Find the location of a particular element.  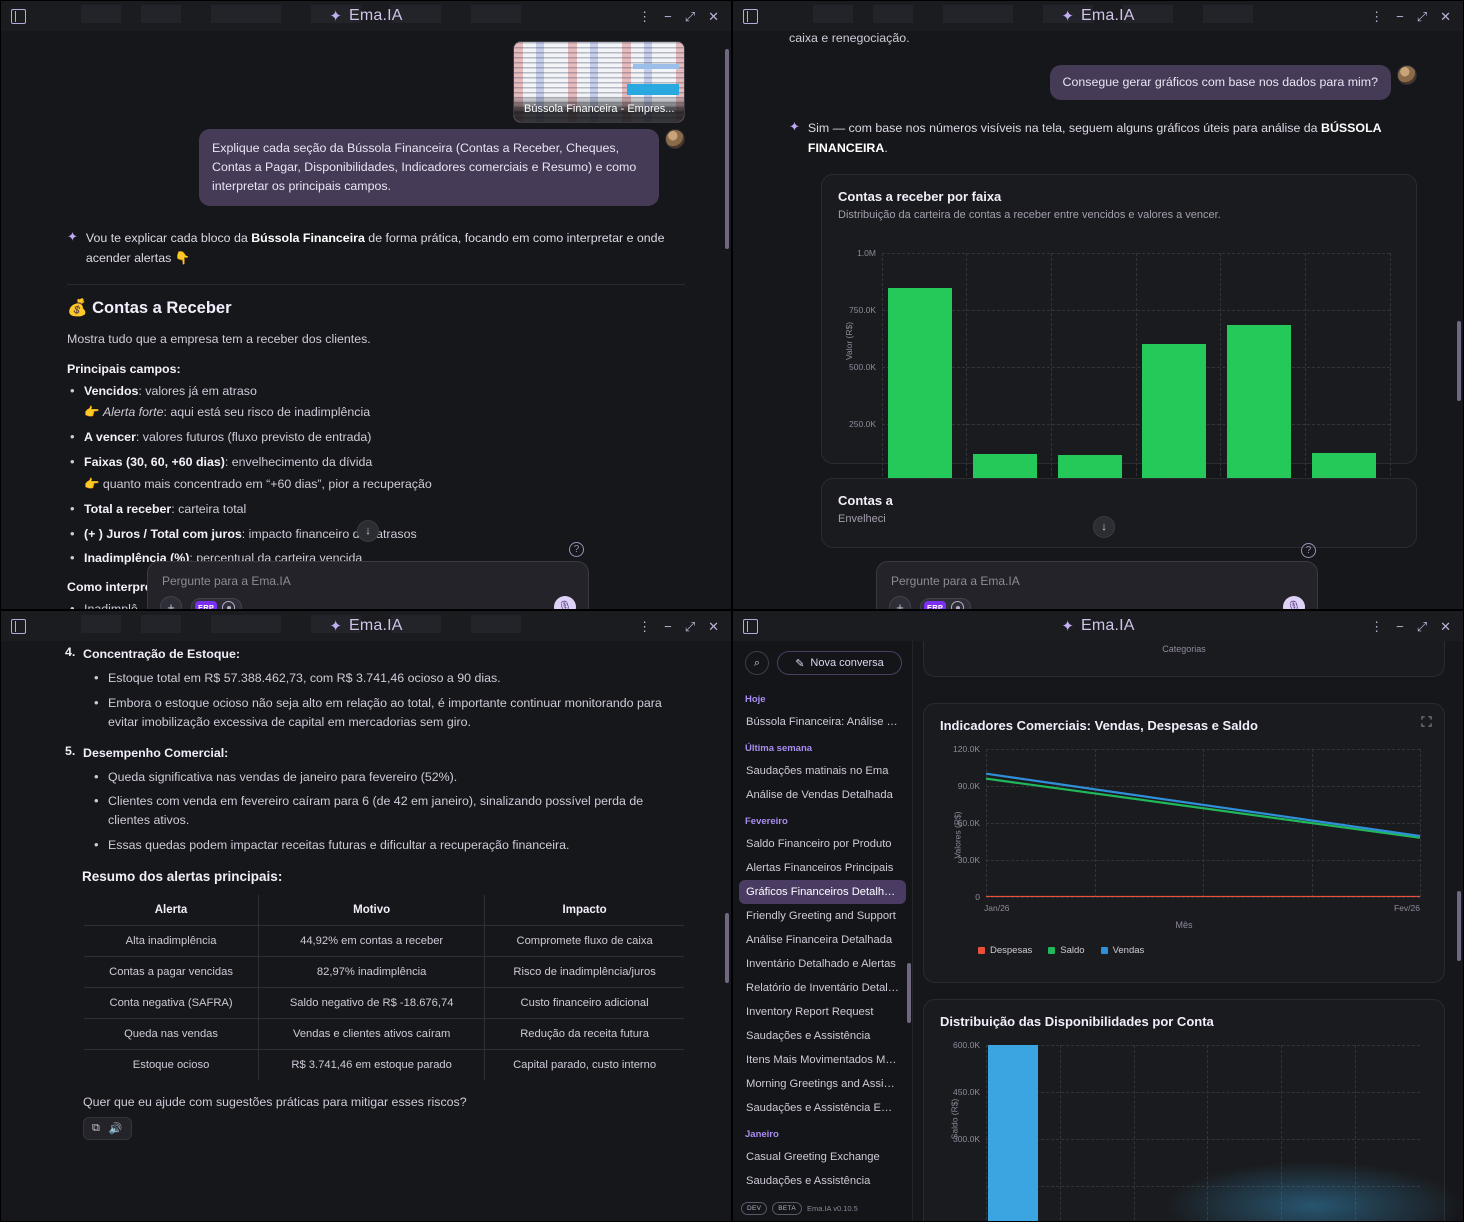

speaker-icon: 🔊 is located at coordinates (115, 1128).